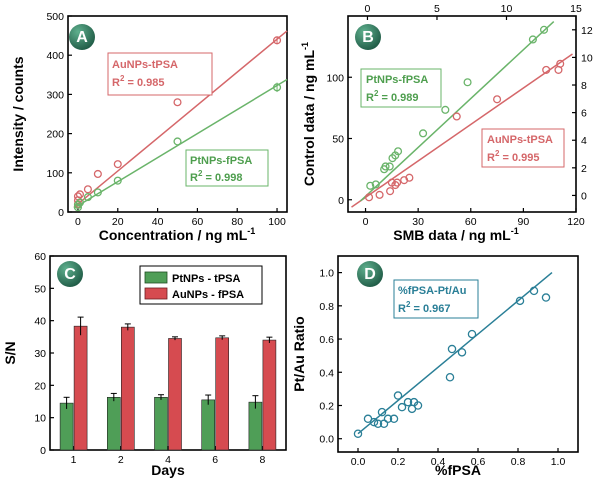  I want to click on y-tick-label: 50, so click(40, 289).